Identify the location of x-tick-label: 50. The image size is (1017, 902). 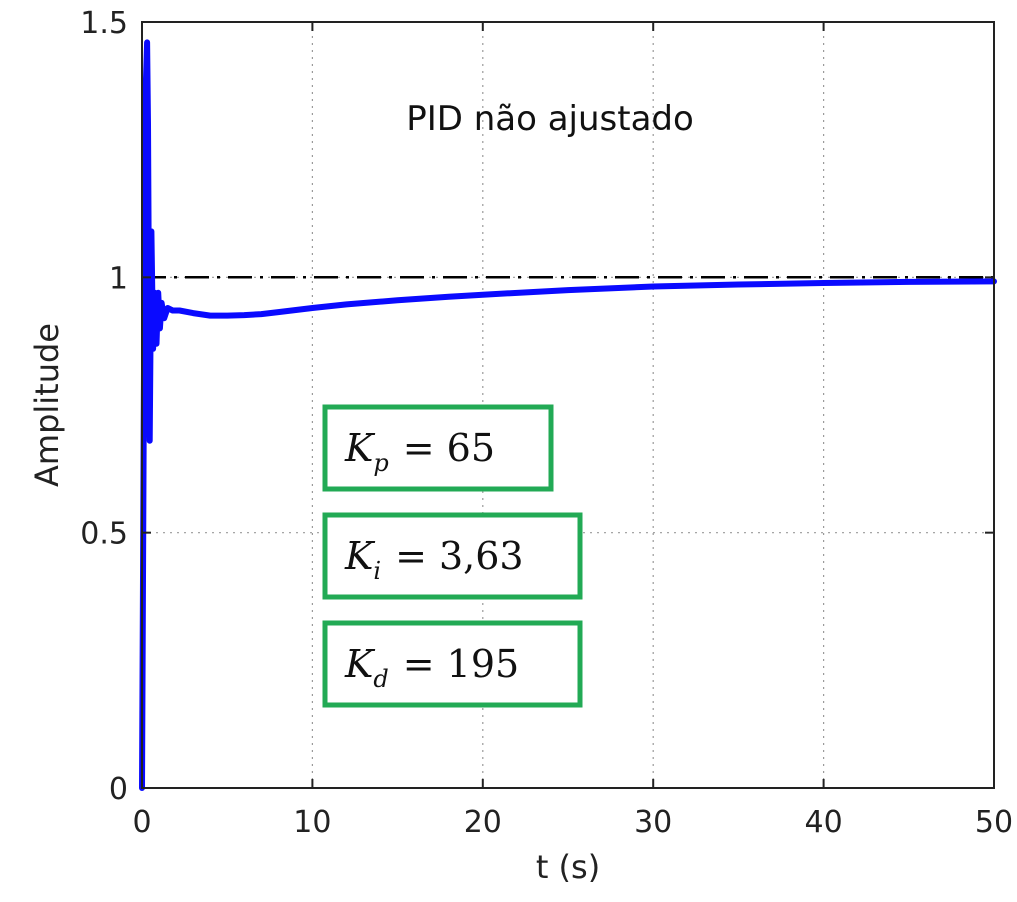
(994, 822).